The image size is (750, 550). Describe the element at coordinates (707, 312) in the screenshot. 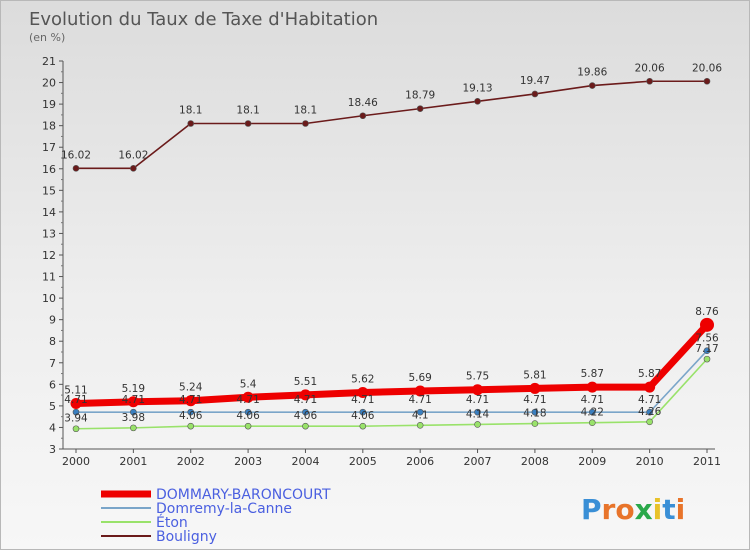

I see `data-label-dommary-baroncourt: 8.76` at that location.